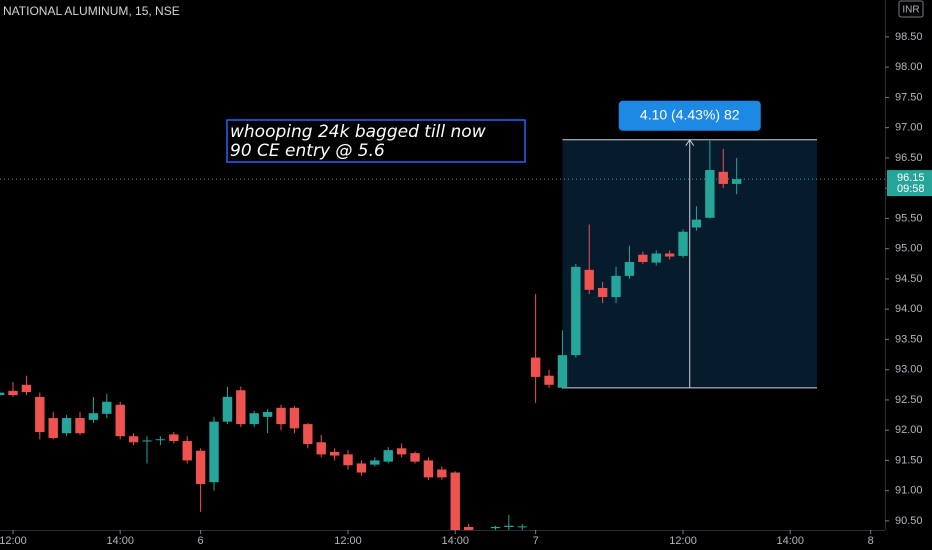  Describe the element at coordinates (536, 541) in the screenshot. I see `x-tick-label: 7` at that location.